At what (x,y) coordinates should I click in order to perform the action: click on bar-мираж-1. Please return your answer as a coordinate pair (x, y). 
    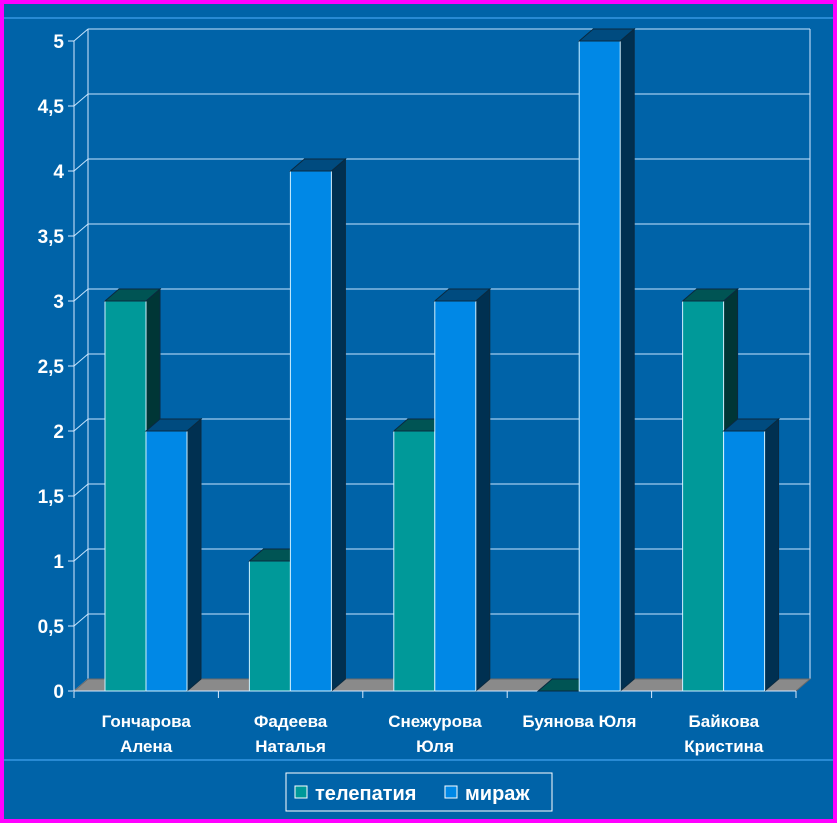
    Looking at the image, I should click on (318, 425).